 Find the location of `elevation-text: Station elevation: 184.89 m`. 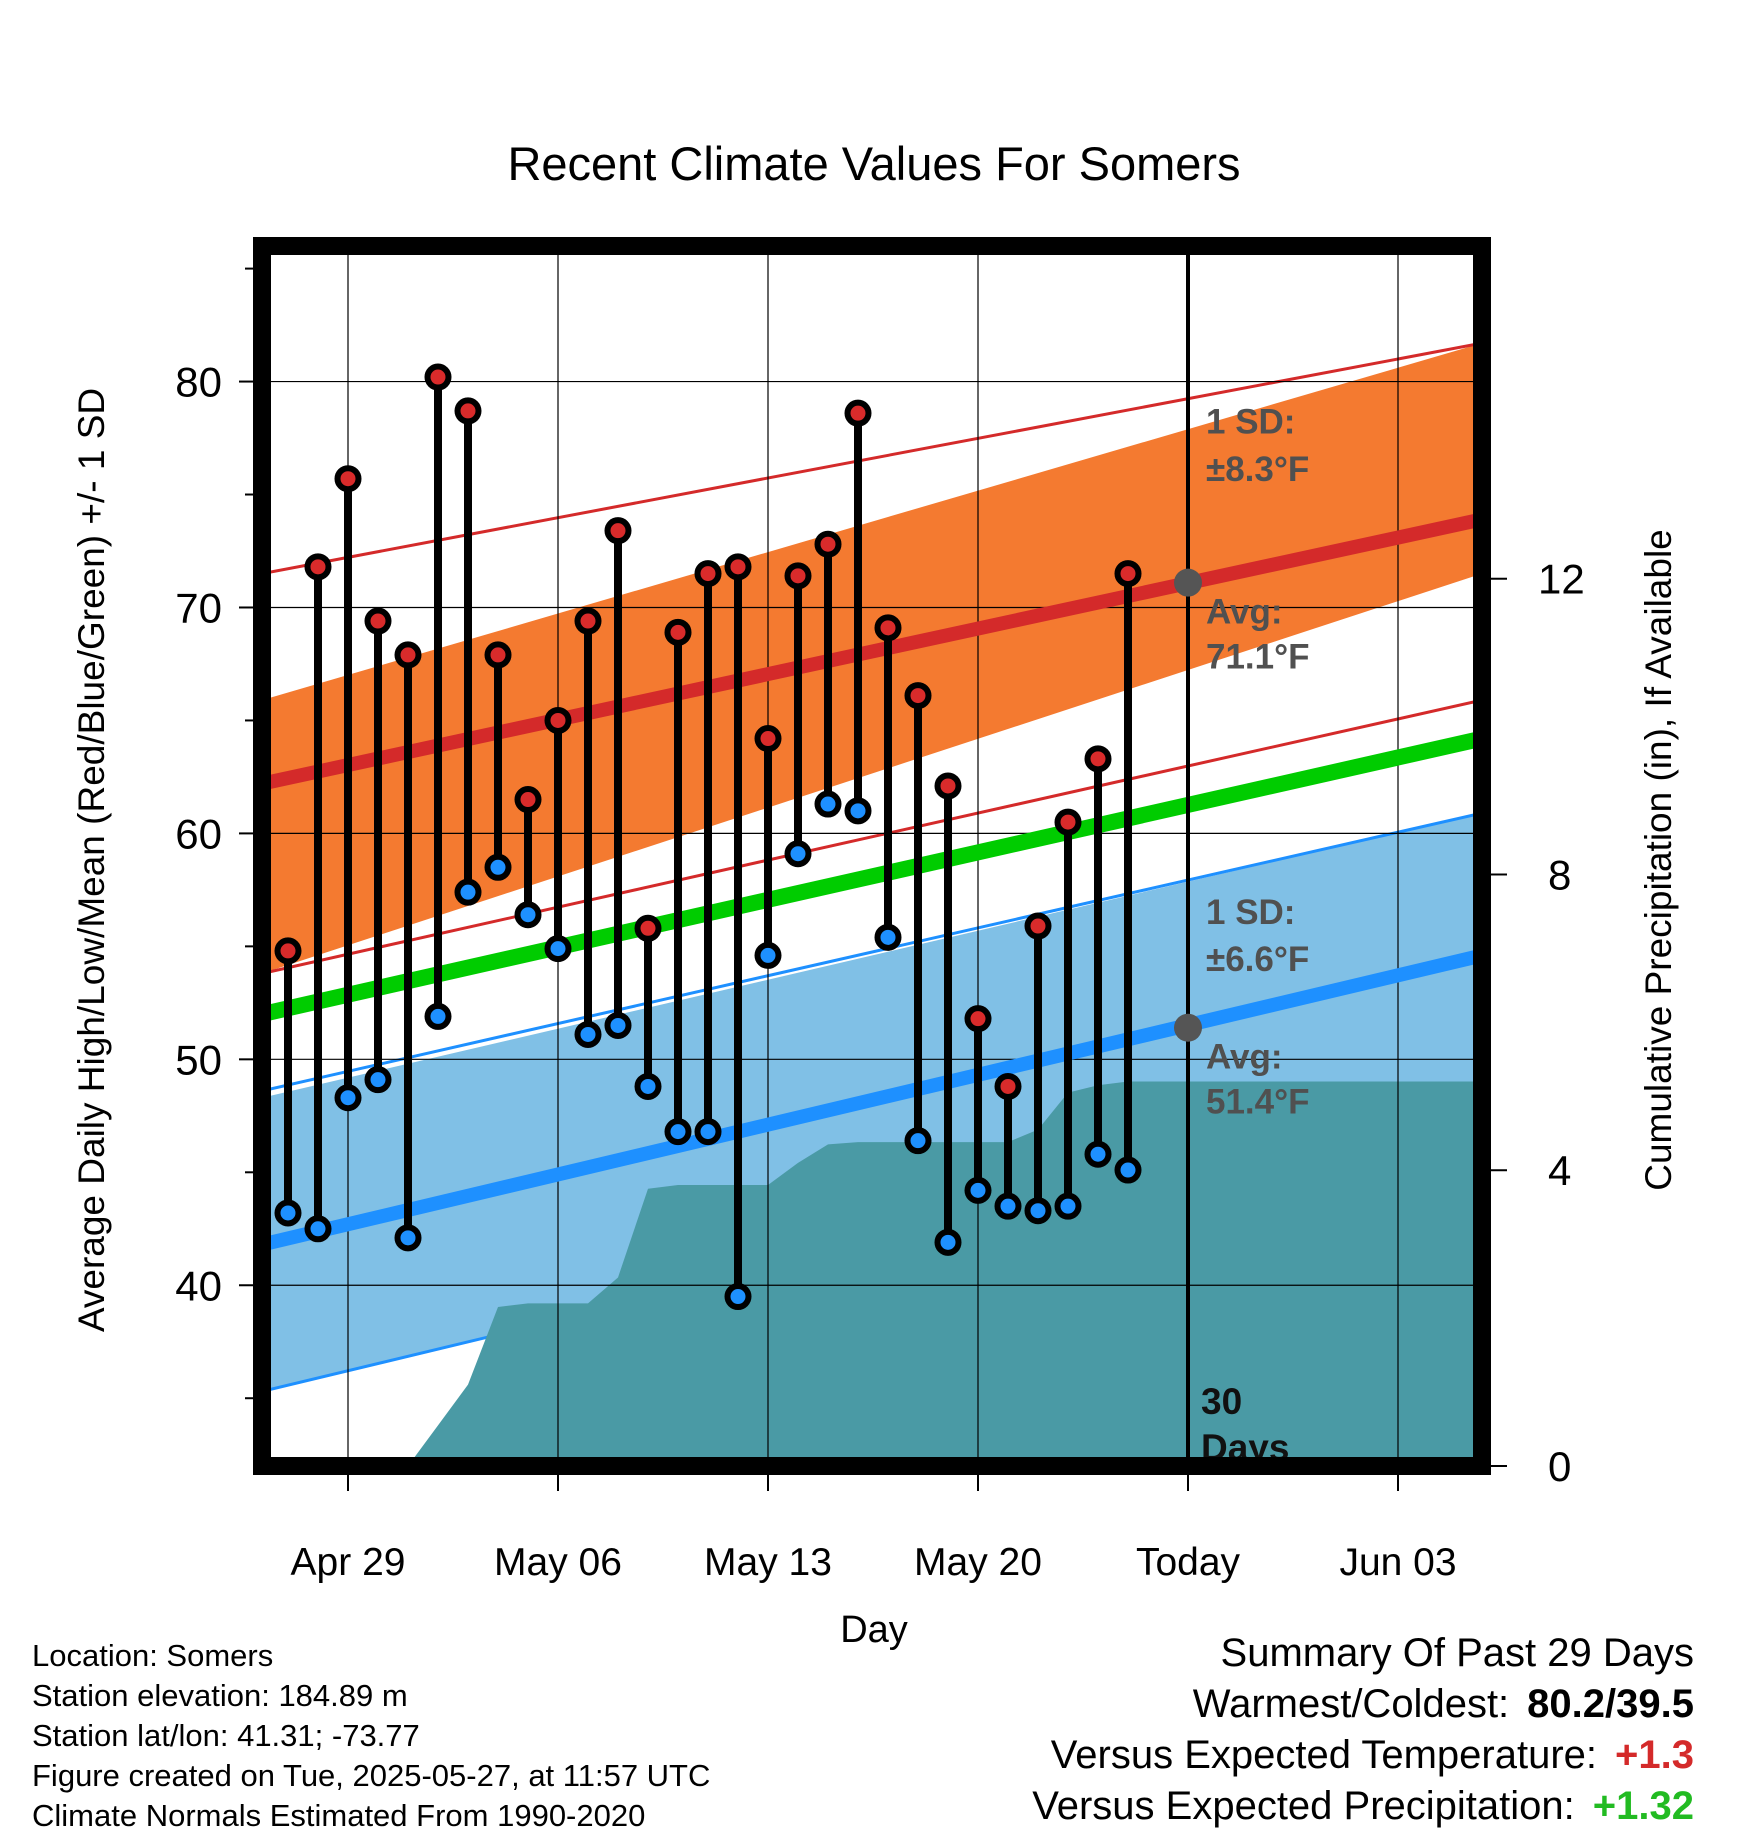

elevation-text: Station elevation: 184.89 m is located at coordinates (220, 1695).